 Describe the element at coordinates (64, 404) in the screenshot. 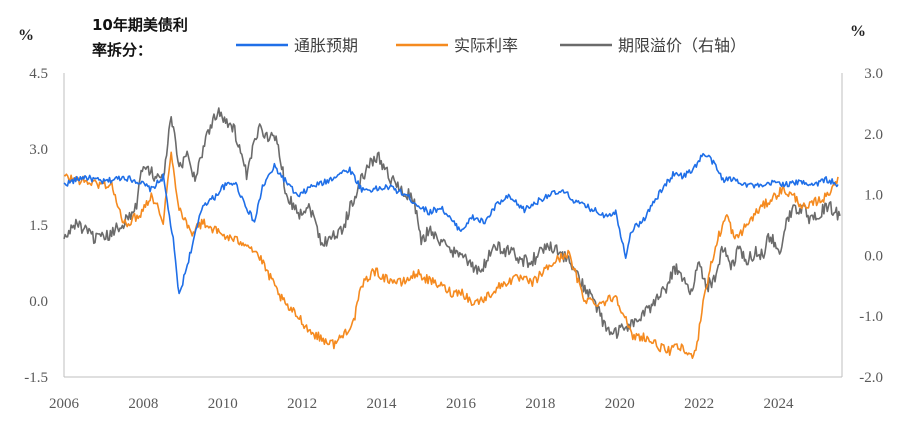

I see `x-tick-label: 2006` at that location.